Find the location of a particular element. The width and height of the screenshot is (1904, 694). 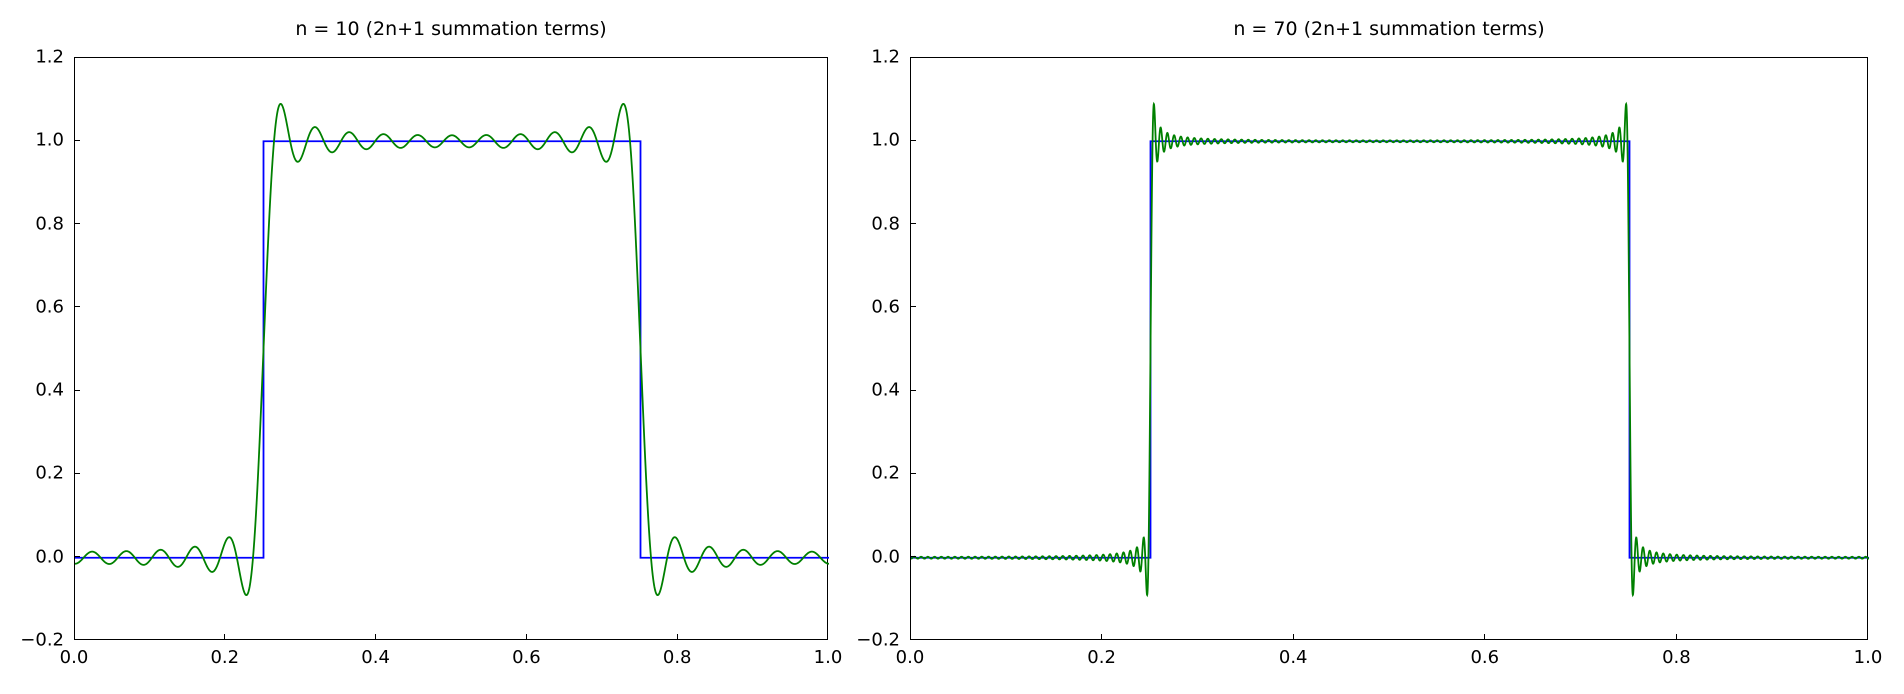

plot-title-left: n = 10 (2n+1 summation terms) is located at coordinates (451, 29).